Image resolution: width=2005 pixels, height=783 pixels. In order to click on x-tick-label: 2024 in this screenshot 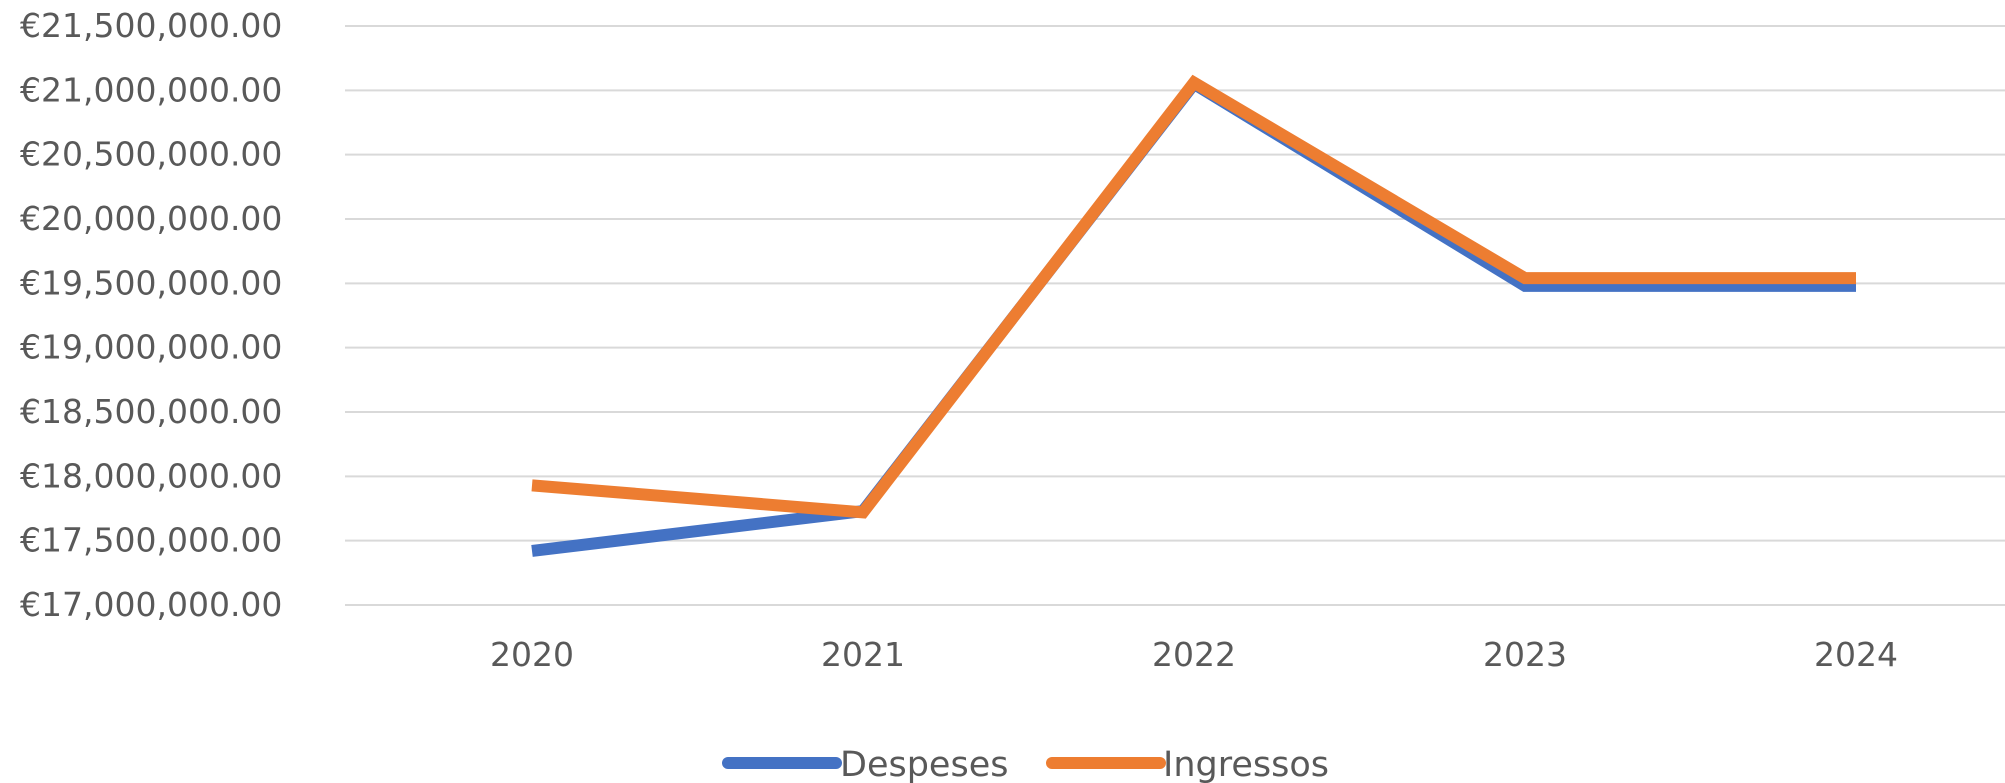, I will do `click(1856, 654)`.